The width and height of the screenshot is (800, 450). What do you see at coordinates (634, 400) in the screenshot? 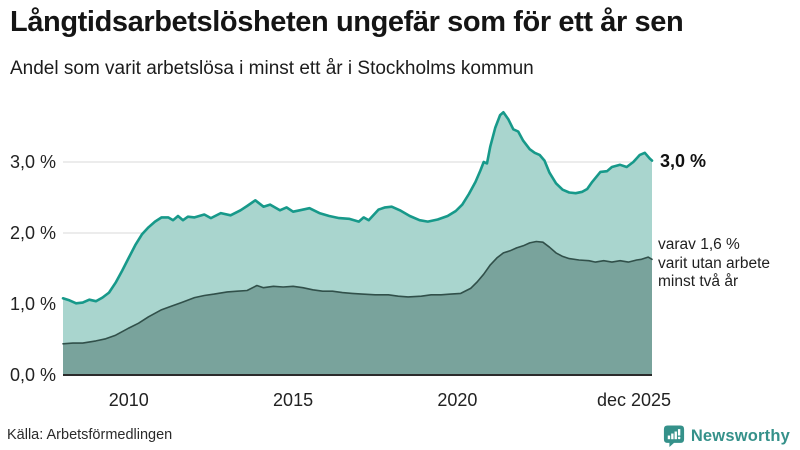
I see `x-axis-label: dec 2025` at bounding box center [634, 400].